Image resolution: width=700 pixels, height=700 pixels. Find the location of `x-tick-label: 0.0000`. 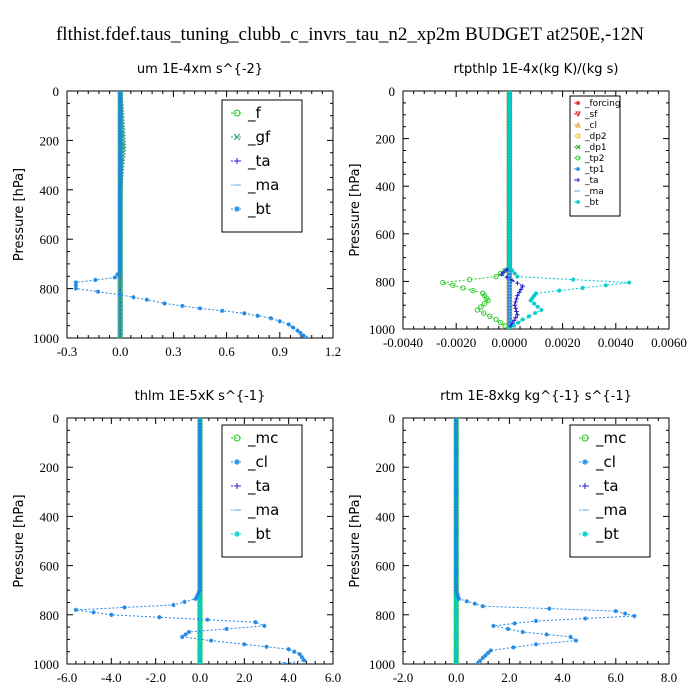

x-tick-label: 0.0000 is located at coordinates (510, 342).